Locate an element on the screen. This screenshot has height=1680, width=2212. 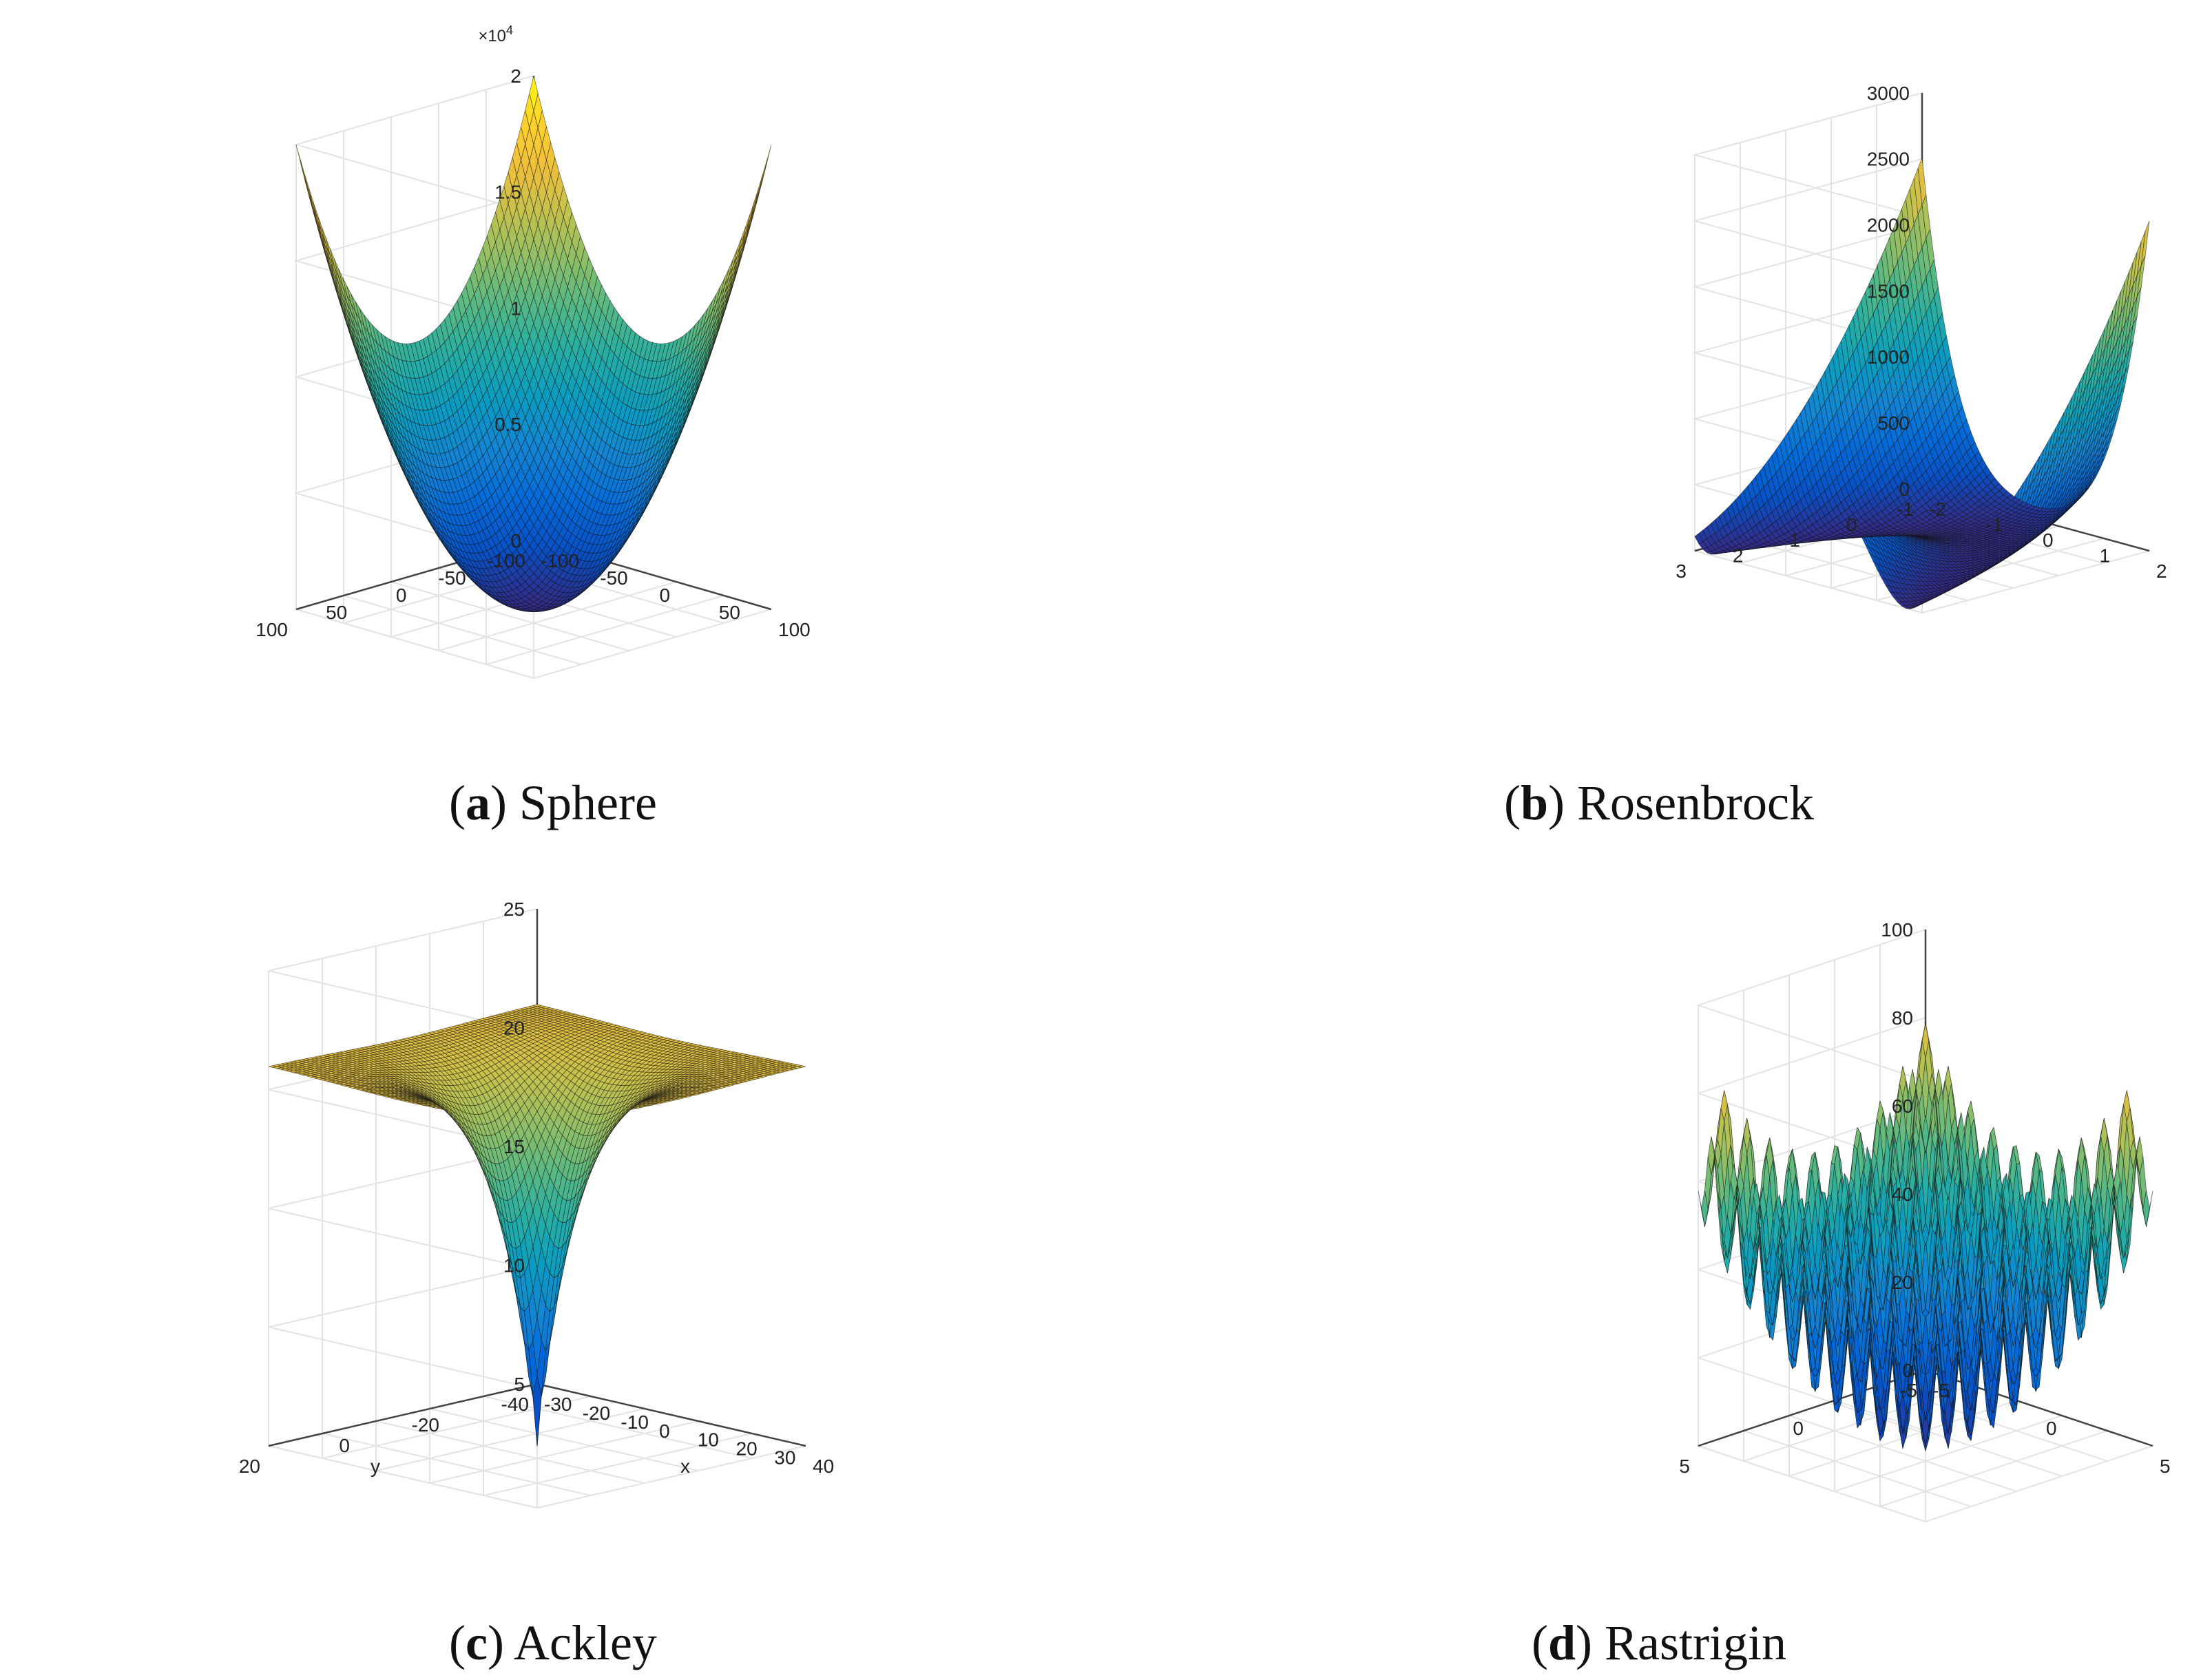
z-tick-label: 1.5 is located at coordinates (507, 192).